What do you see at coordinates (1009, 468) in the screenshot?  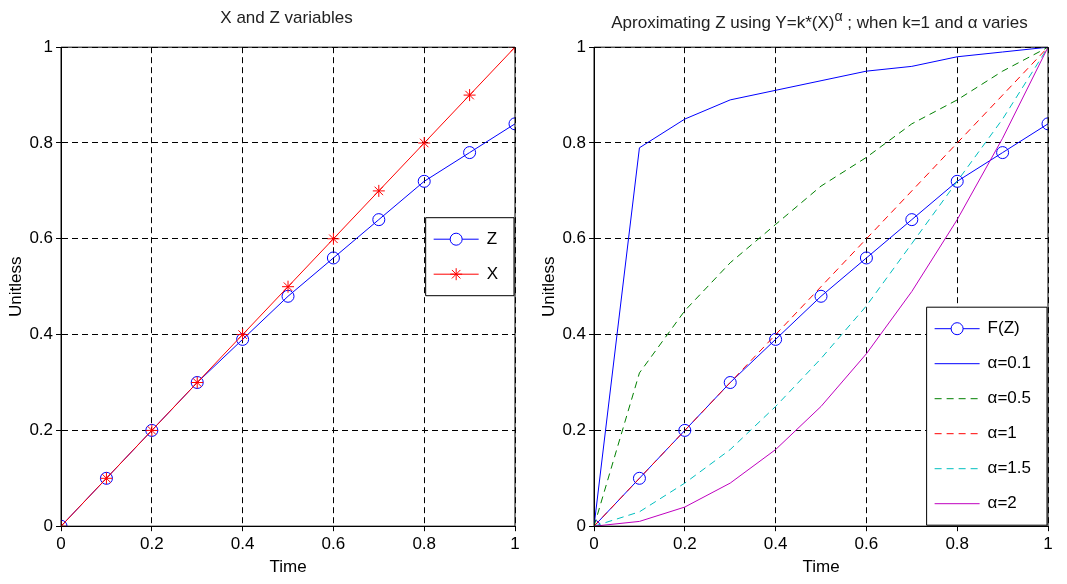 I see `legend-label: α=1.5` at bounding box center [1009, 468].